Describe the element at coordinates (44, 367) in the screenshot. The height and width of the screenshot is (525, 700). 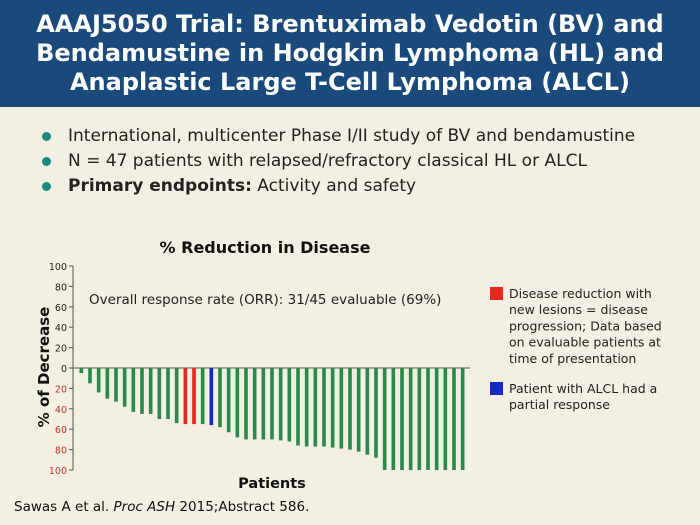
I see `y-axis-label: % of Decrease` at that location.